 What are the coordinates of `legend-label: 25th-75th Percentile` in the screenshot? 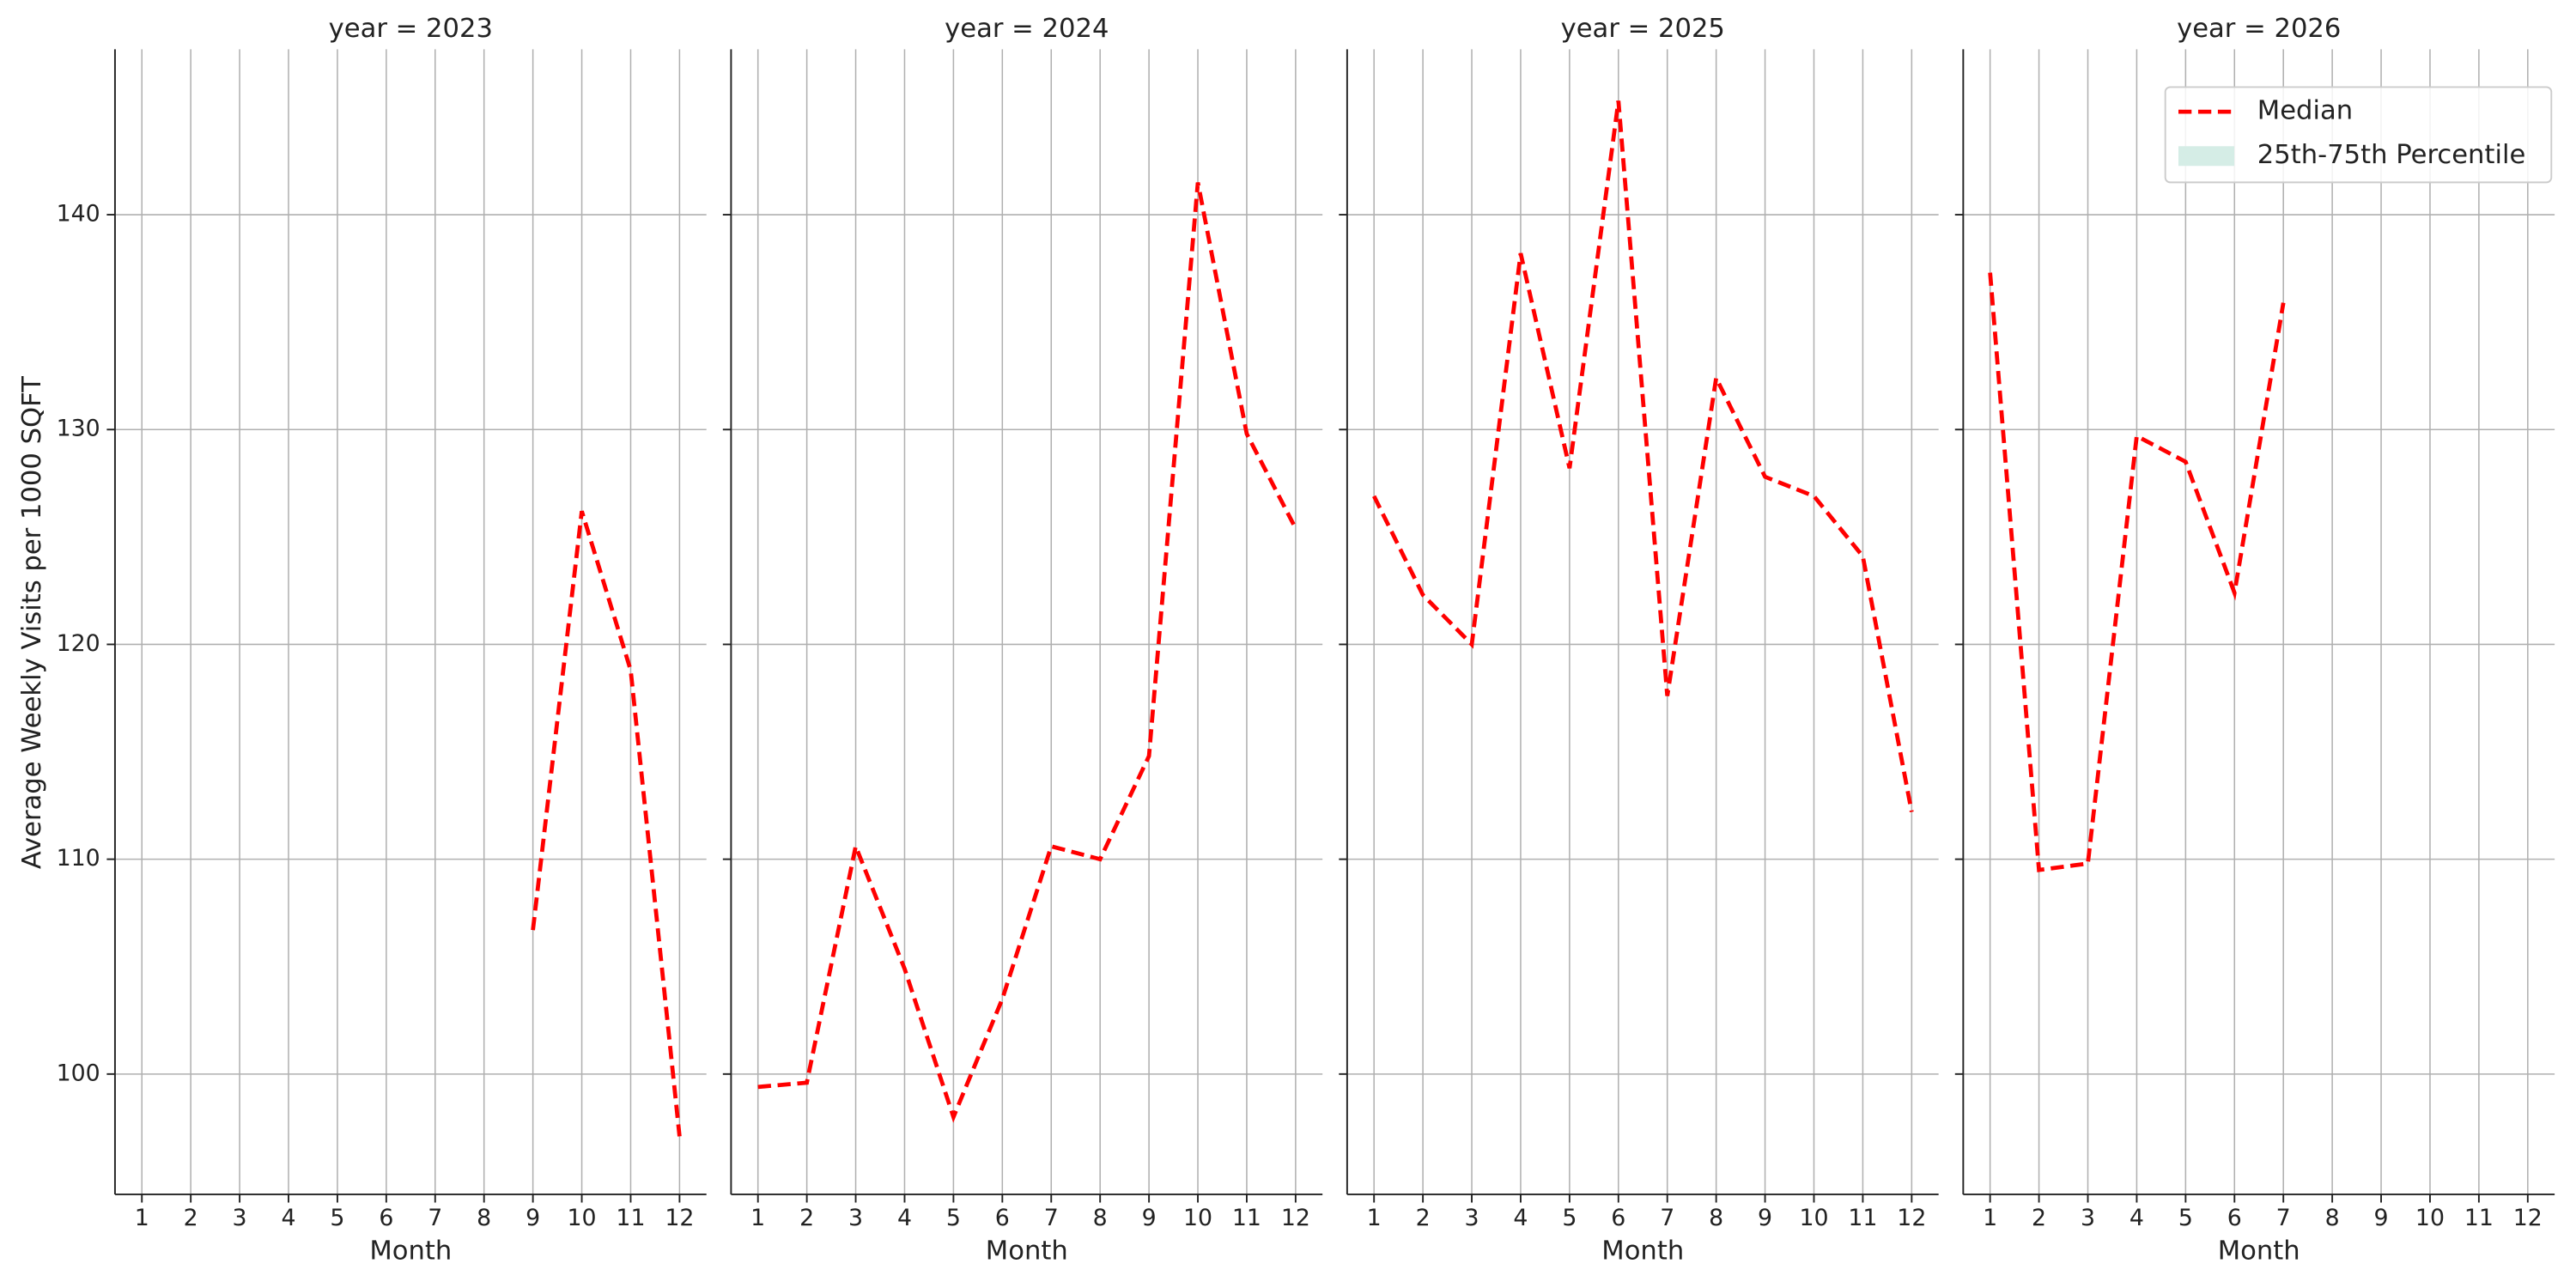 It's located at (2391, 155).